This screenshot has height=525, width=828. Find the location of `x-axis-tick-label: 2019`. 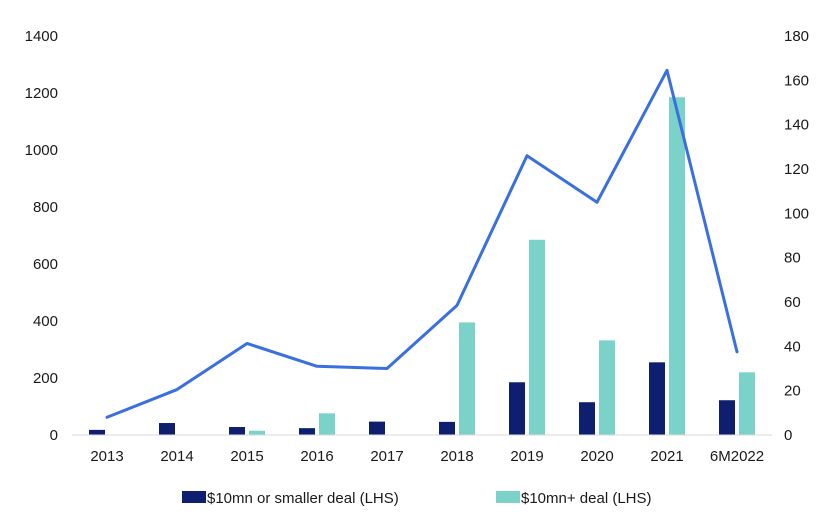

x-axis-tick-label: 2019 is located at coordinates (526, 456).